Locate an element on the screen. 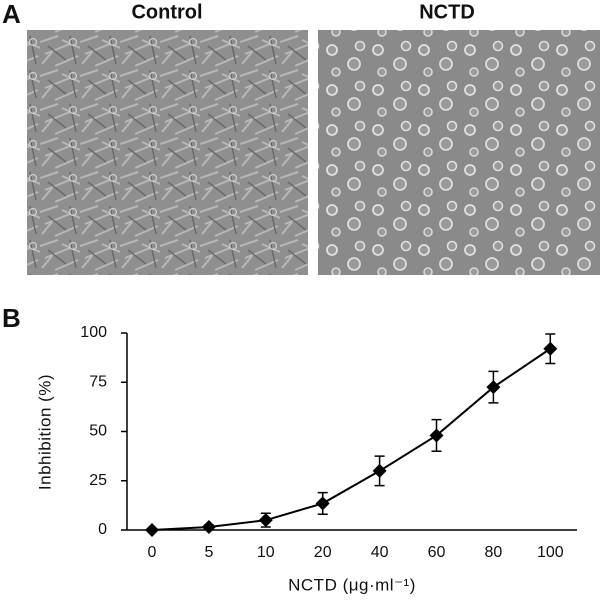  image-title: NCTD is located at coordinates (447, 12).